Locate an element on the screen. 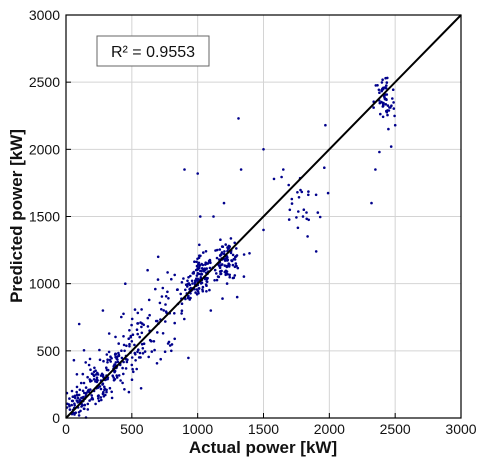 This screenshot has width=481, height=460. y-tick-label: 2000 is located at coordinates (44, 149).